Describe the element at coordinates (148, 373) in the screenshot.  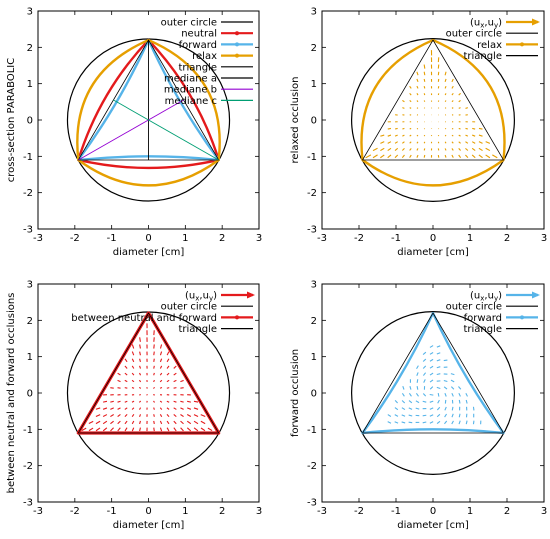
I see `triangle-line` at that location.